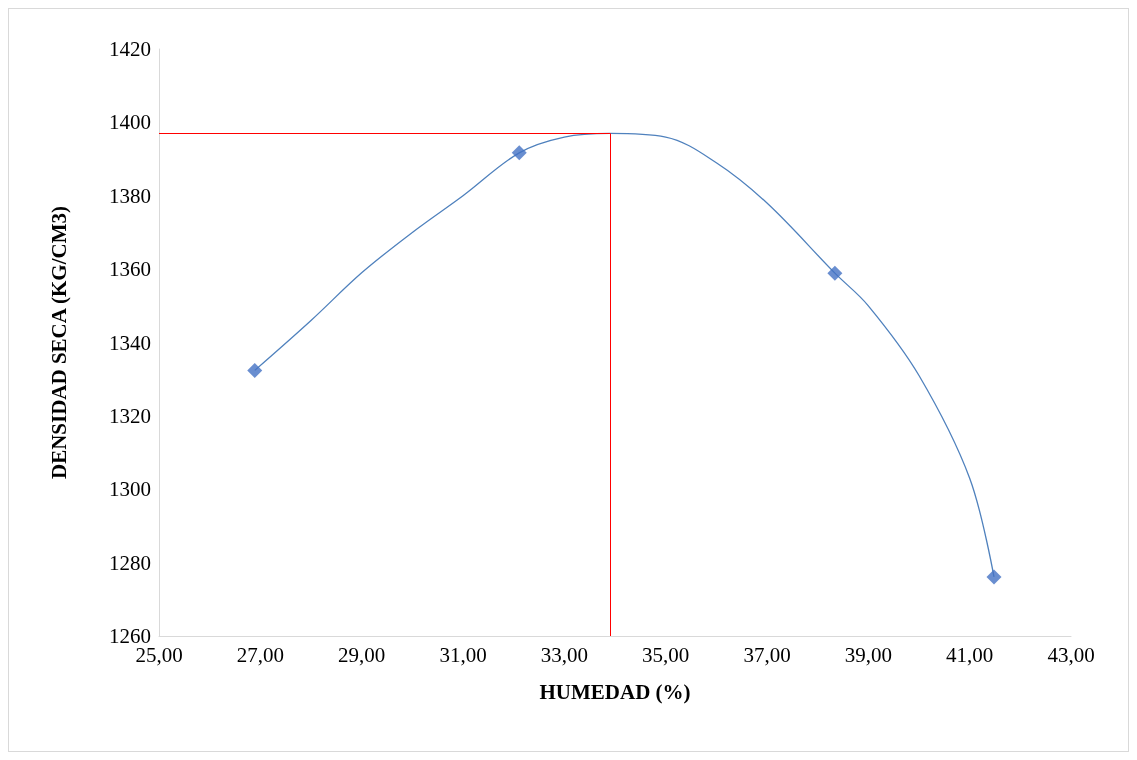 The height and width of the screenshot is (760, 1137). I want to click on x-tick-label: 39,00, so click(868, 654).